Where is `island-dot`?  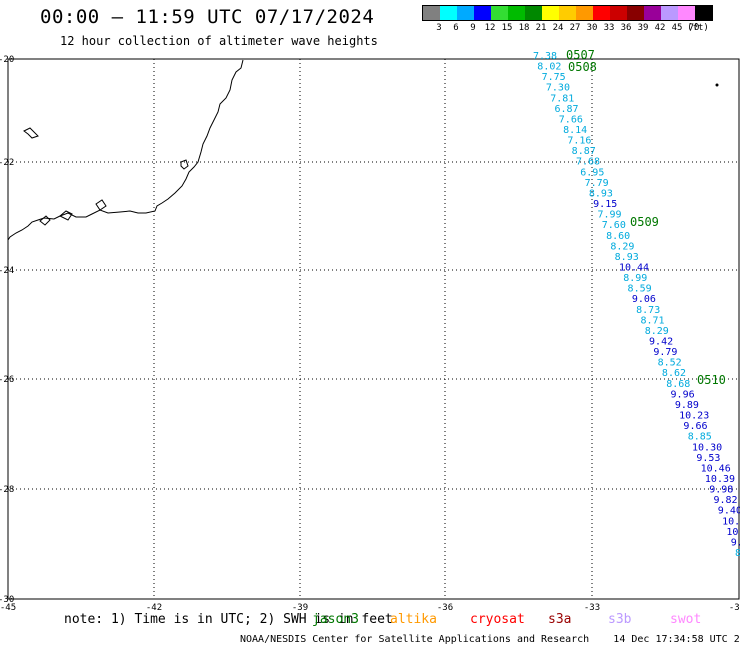 island-dot is located at coordinates (717, 85).